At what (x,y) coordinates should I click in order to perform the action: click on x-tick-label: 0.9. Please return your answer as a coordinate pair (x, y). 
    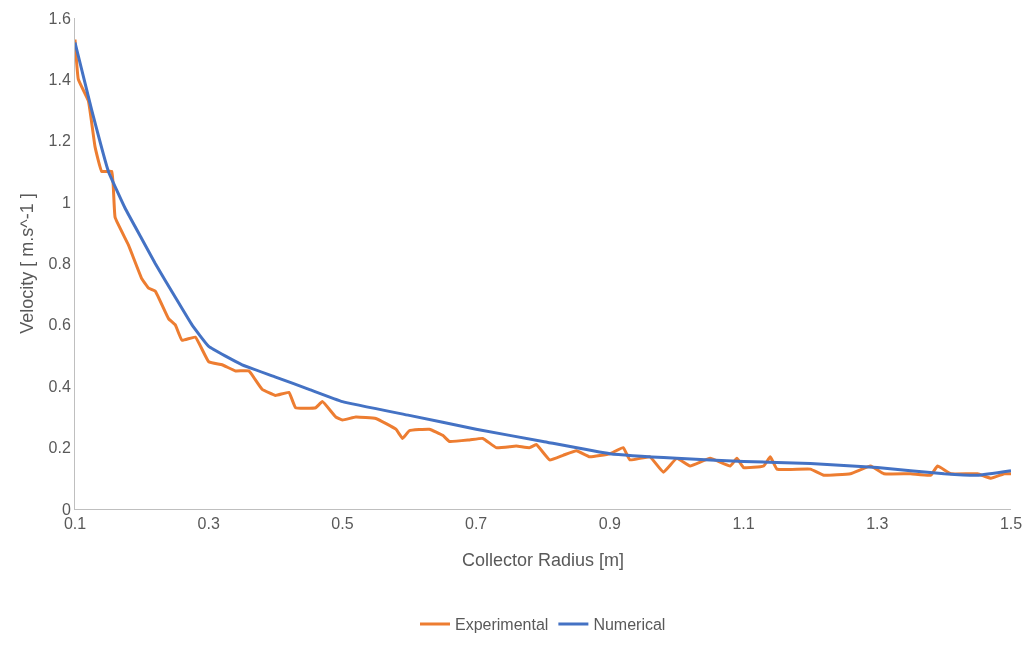
    Looking at the image, I should click on (610, 524).